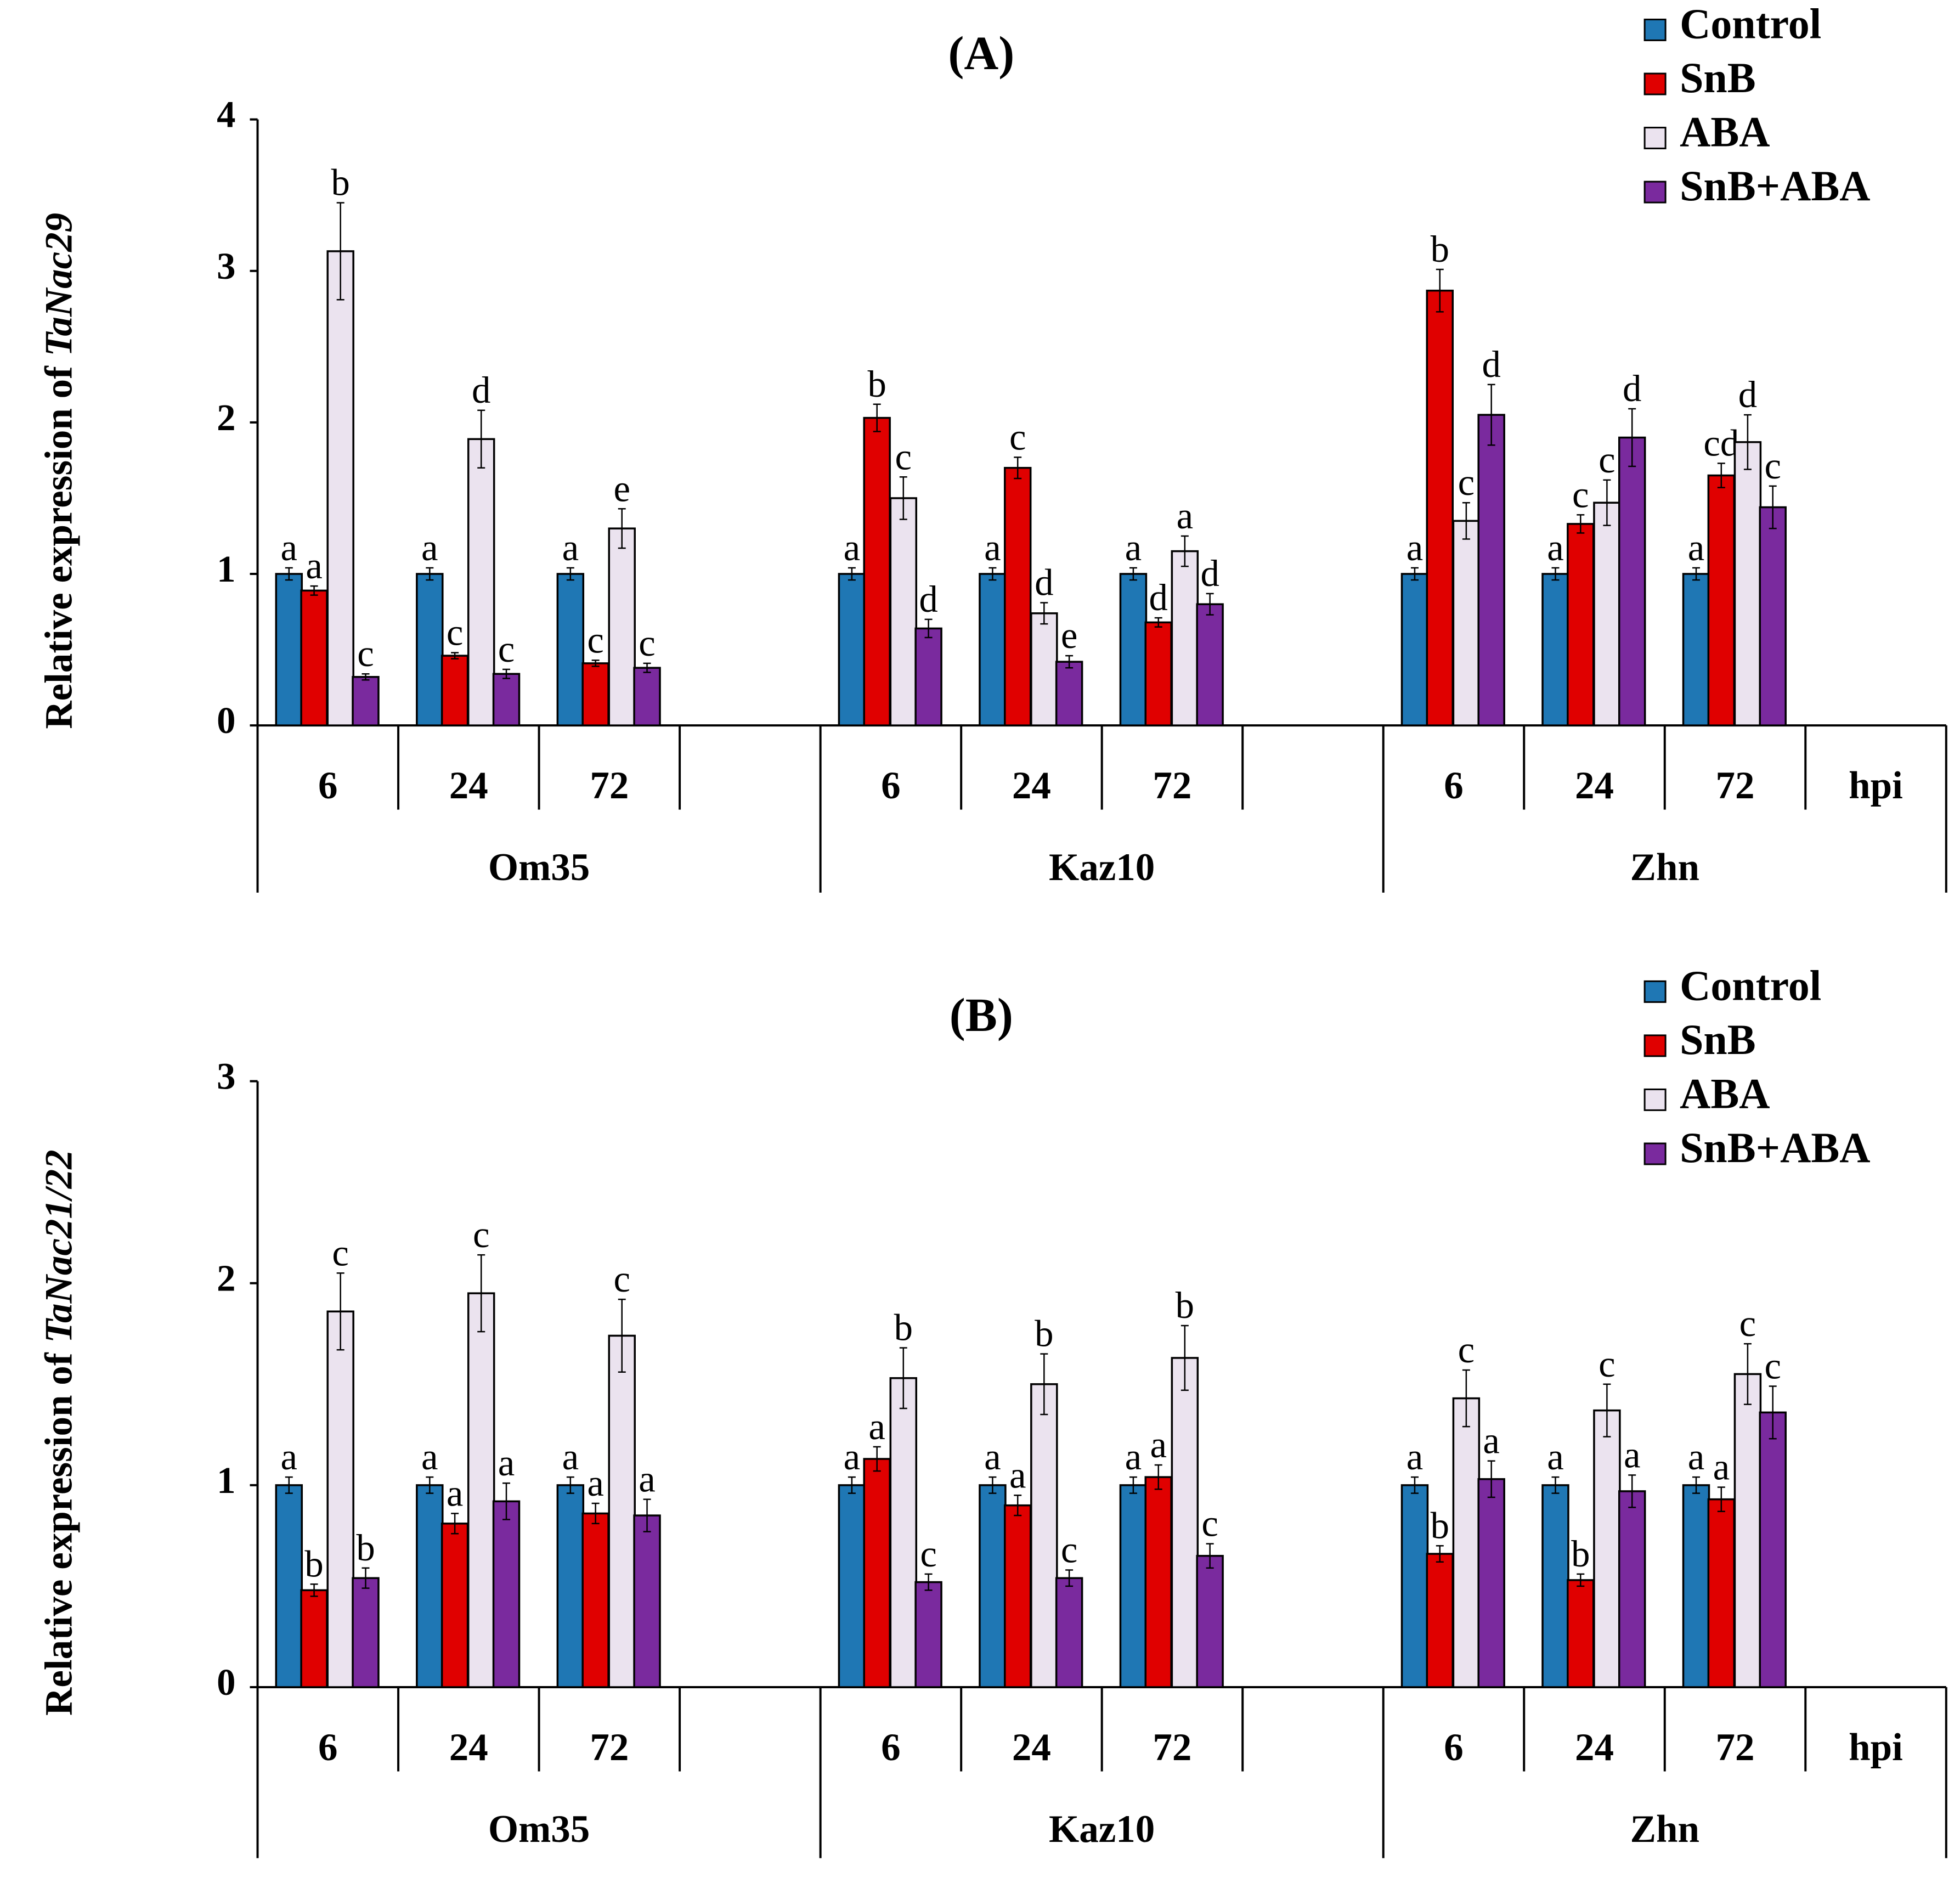  What do you see at coordinates (226, 115) in the screenshot?
I see `y-tick-label: 4` at bounding box center [226, 115].